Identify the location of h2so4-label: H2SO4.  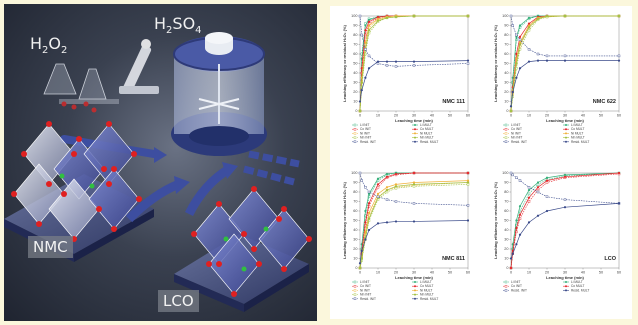
(178, 25).